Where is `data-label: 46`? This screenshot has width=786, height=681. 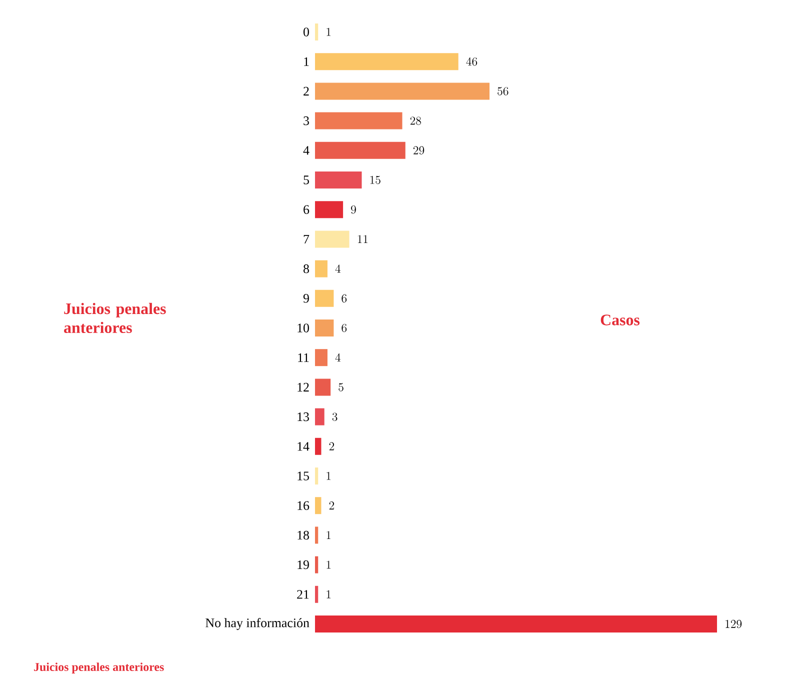 data-label: 46 is located at coordinates (472, 61).